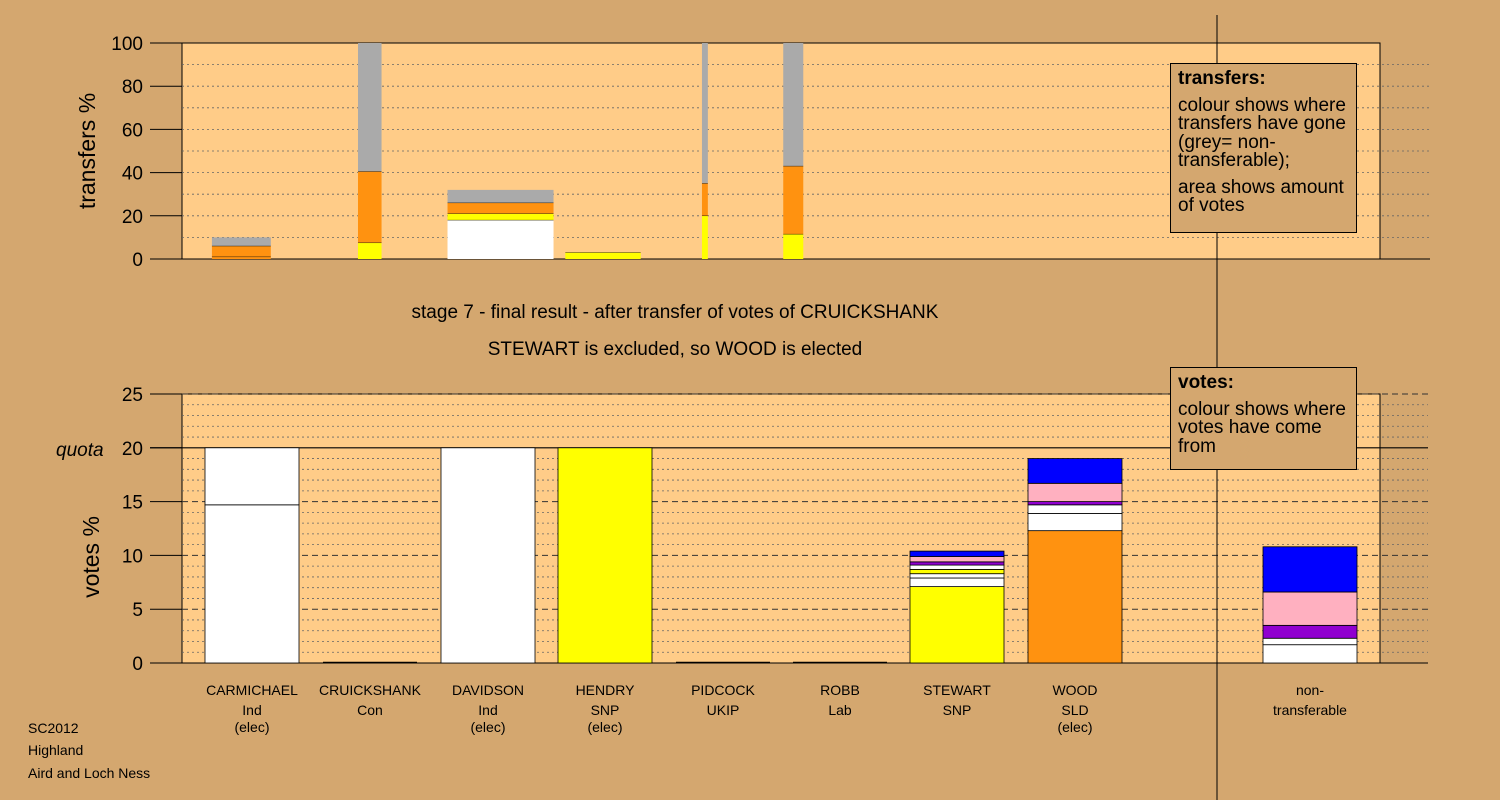 The height and width of the screenshot is (800, 1500). I want to click on votes-tick-label: 5, so click(137, 610).